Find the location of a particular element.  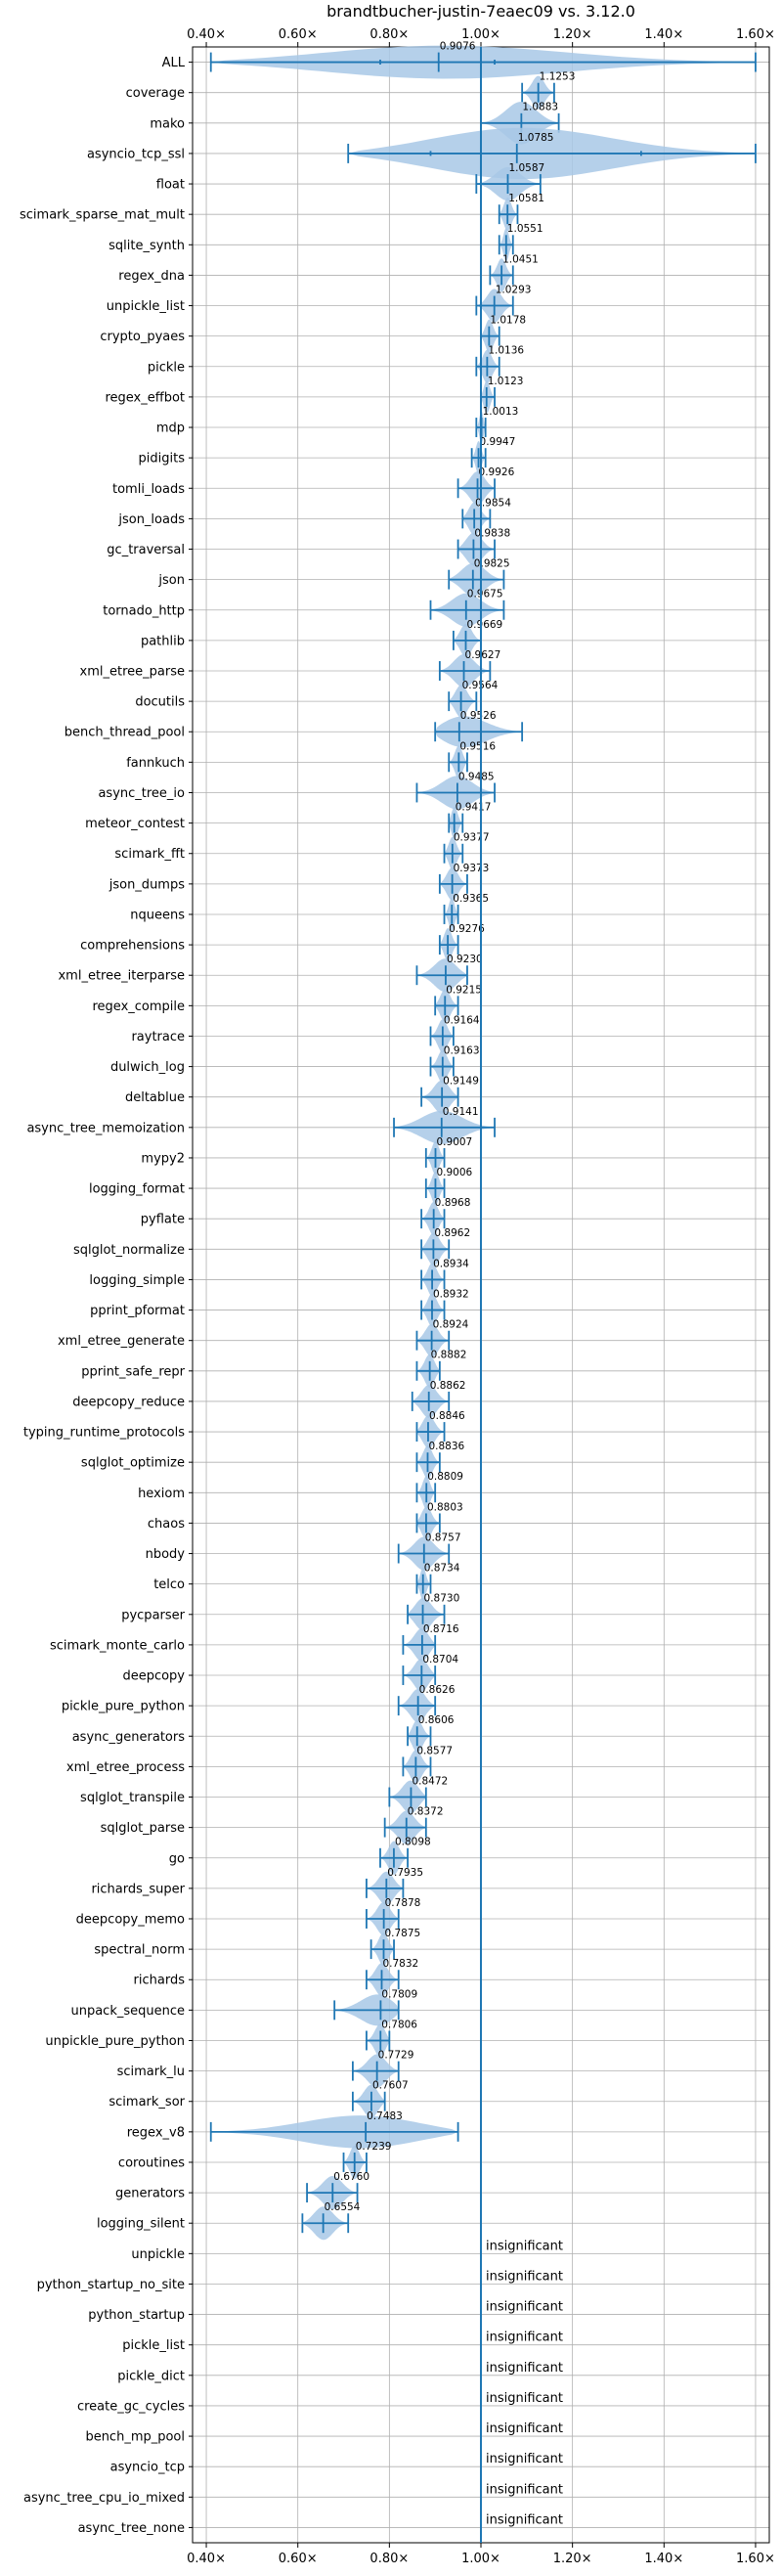

benchmark-label: crypto_pyaes is located at coordinates (143, 337).